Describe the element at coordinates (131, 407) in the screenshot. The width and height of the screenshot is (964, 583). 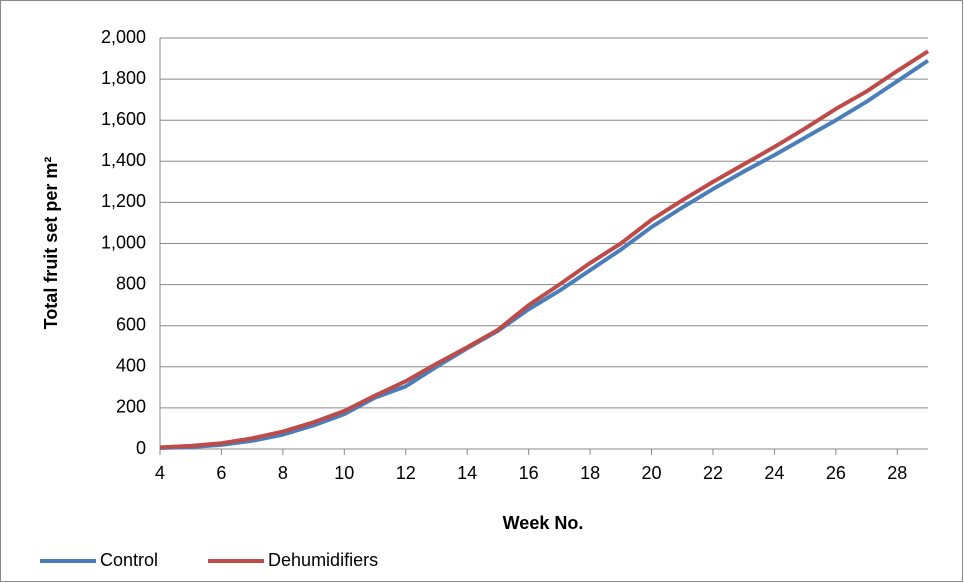
I see `y-tick-label: 200` at that location.